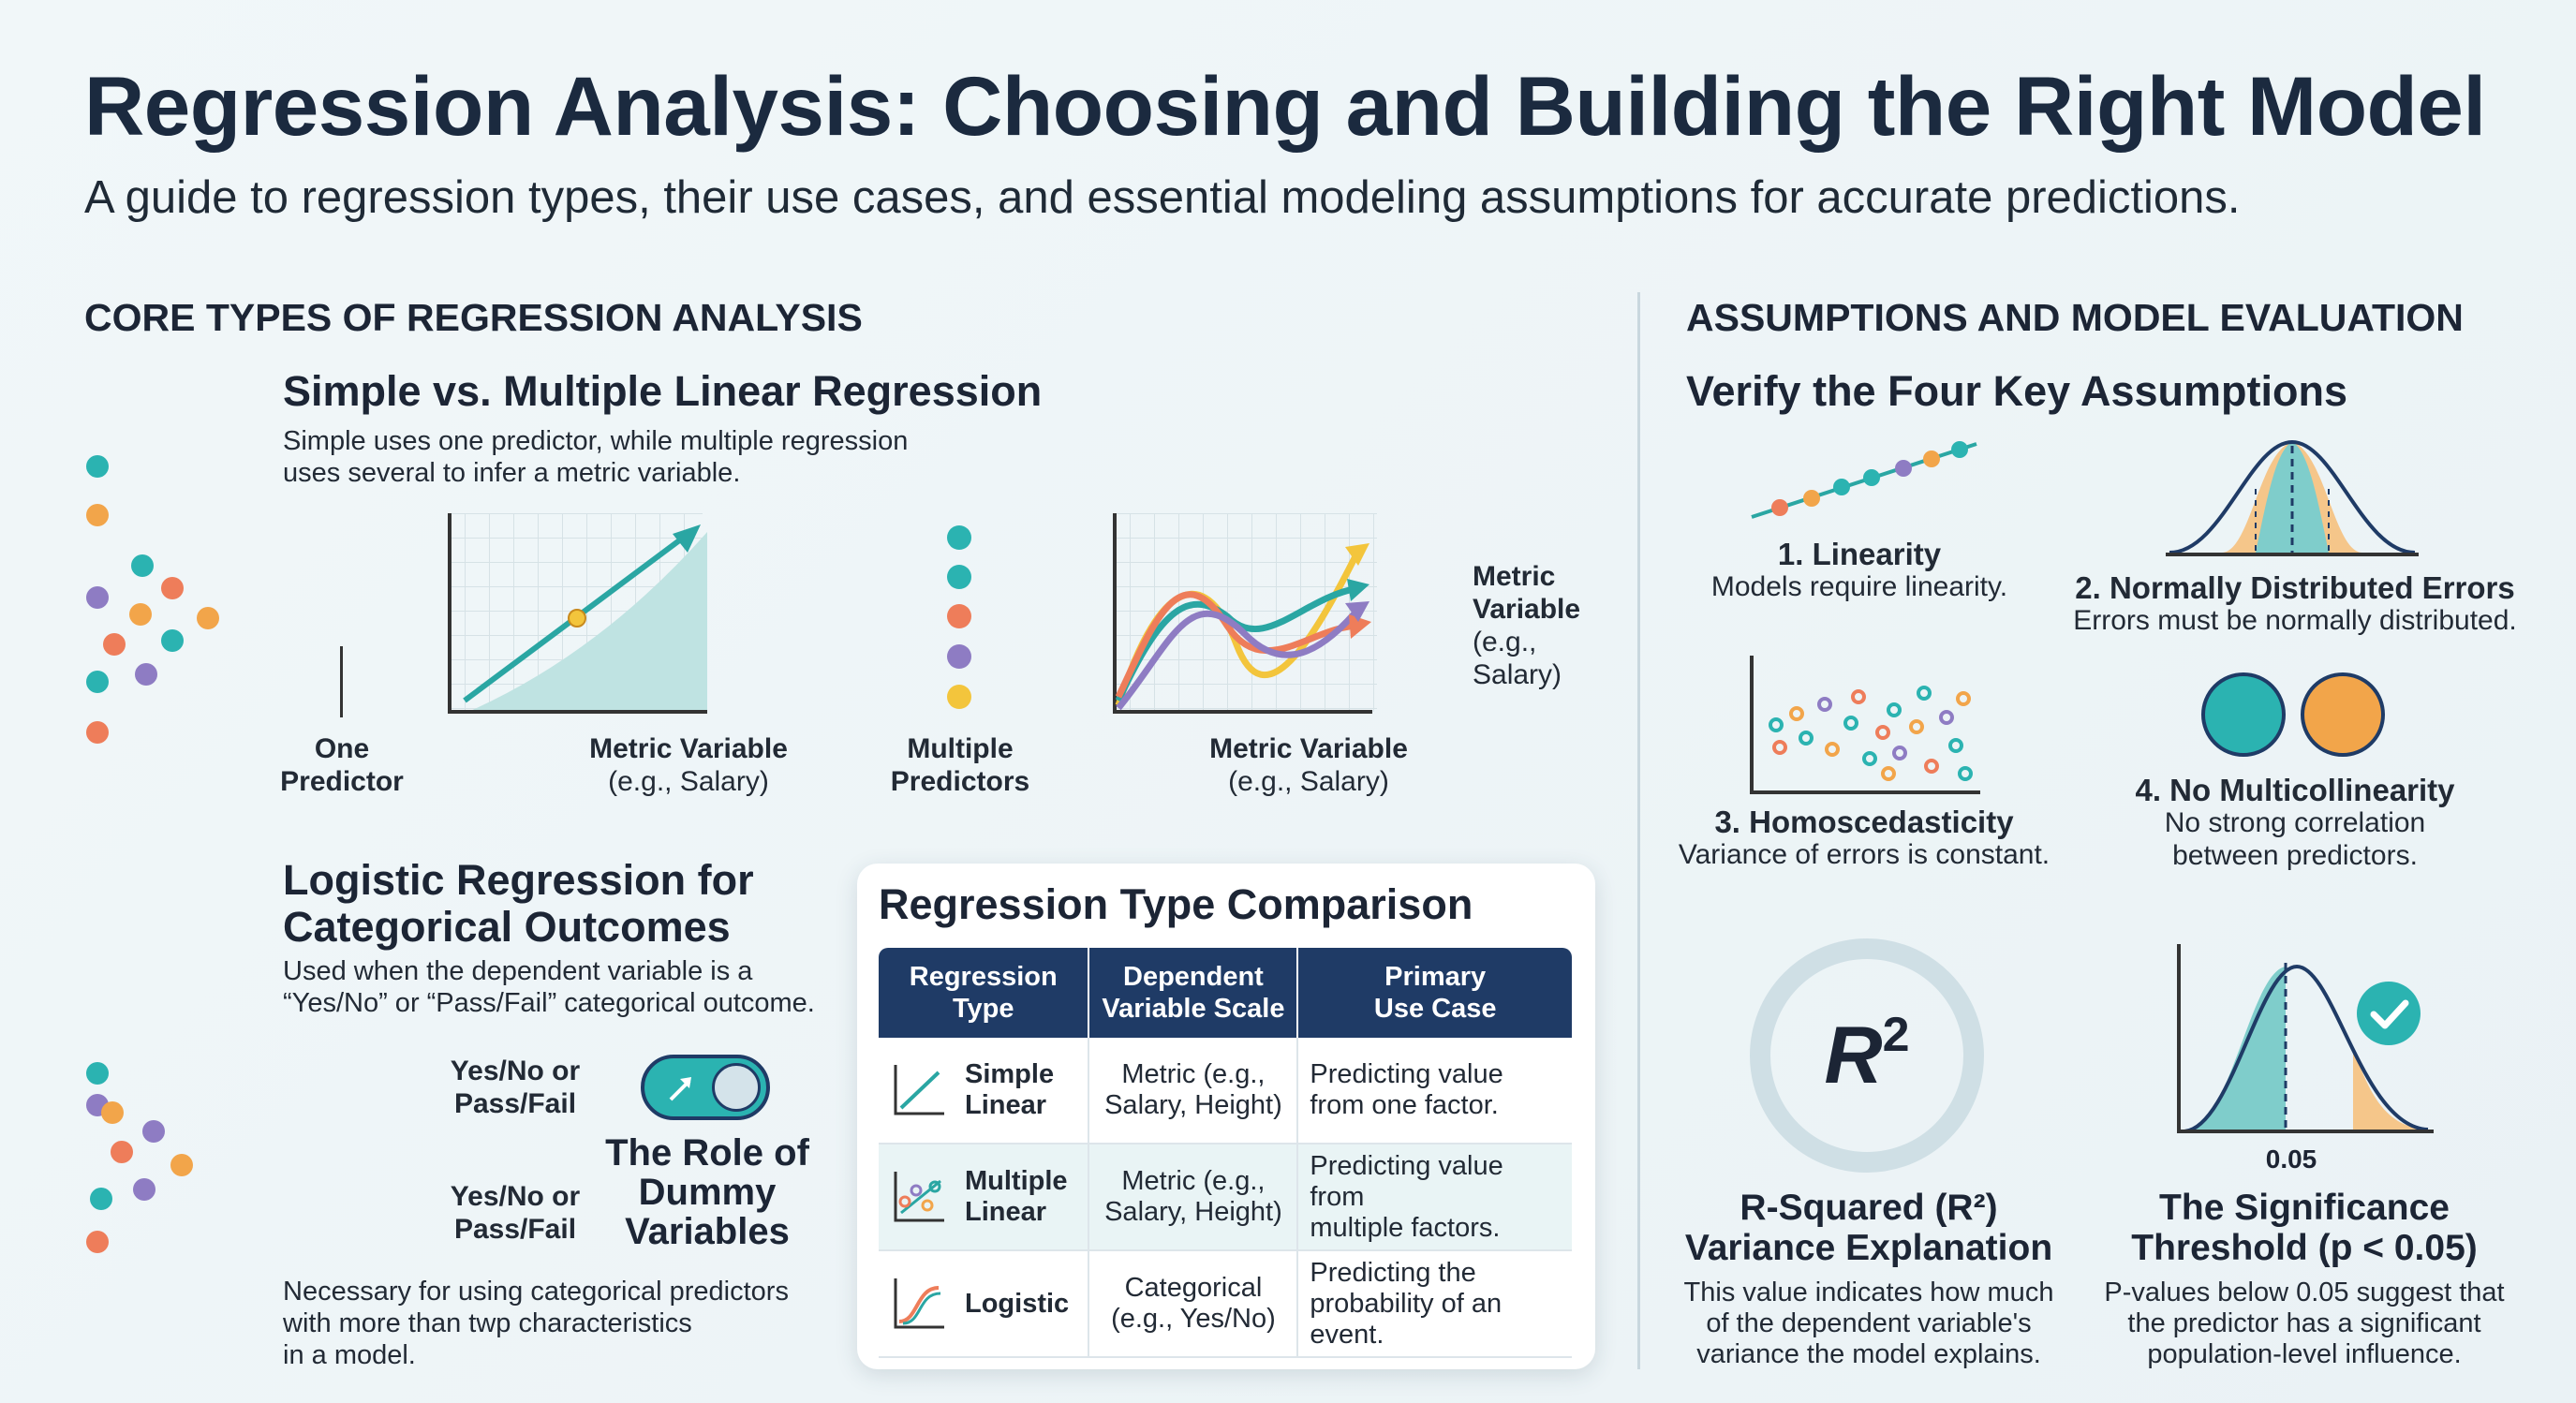 This screenshot has width=2576, height=1403. I want to click on comparison-title: Regression Type Comparison, so click(1176, 904).